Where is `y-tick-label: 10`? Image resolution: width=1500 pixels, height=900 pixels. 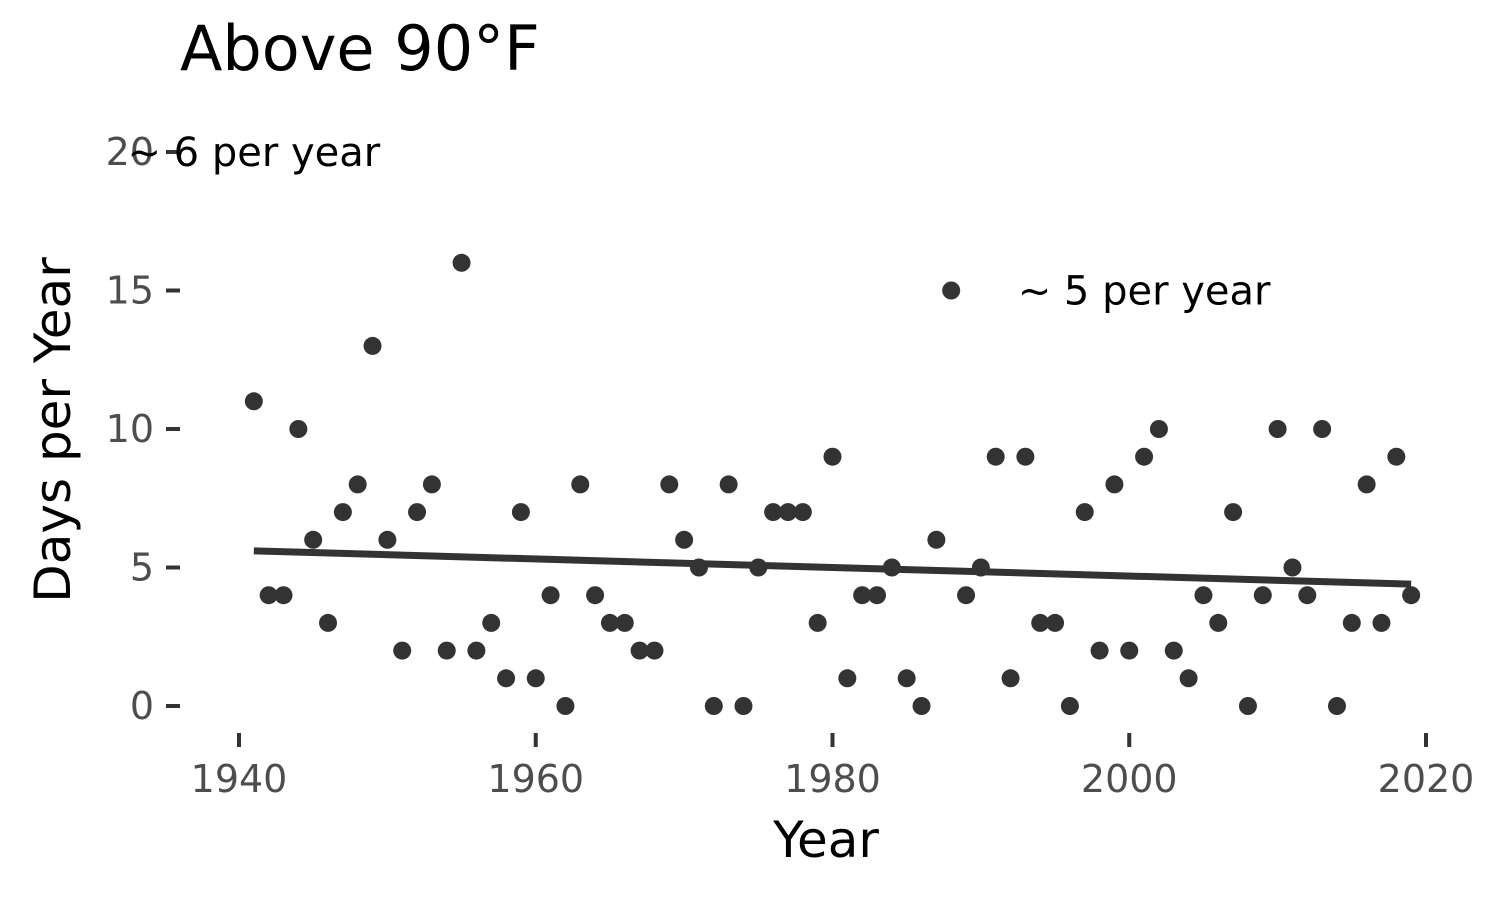 y-tick-label: 10 is located at coordinates (130, 429).